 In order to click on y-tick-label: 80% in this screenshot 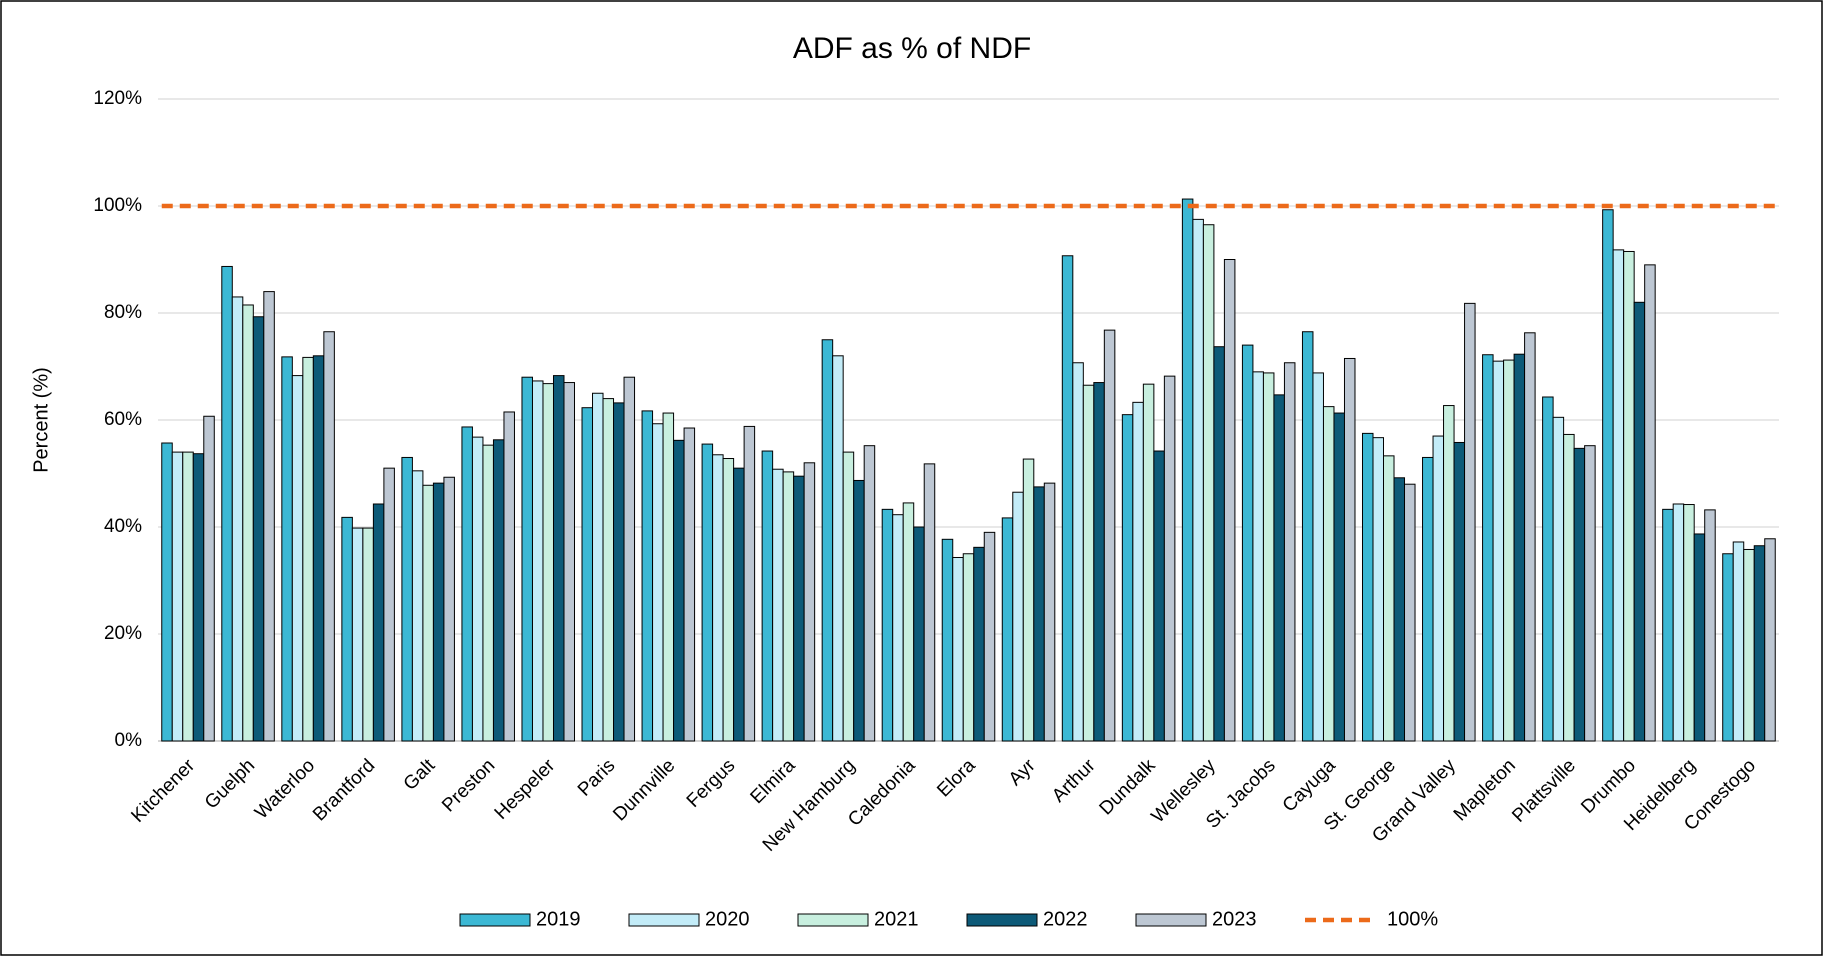, I will do `click(123, 312)`.